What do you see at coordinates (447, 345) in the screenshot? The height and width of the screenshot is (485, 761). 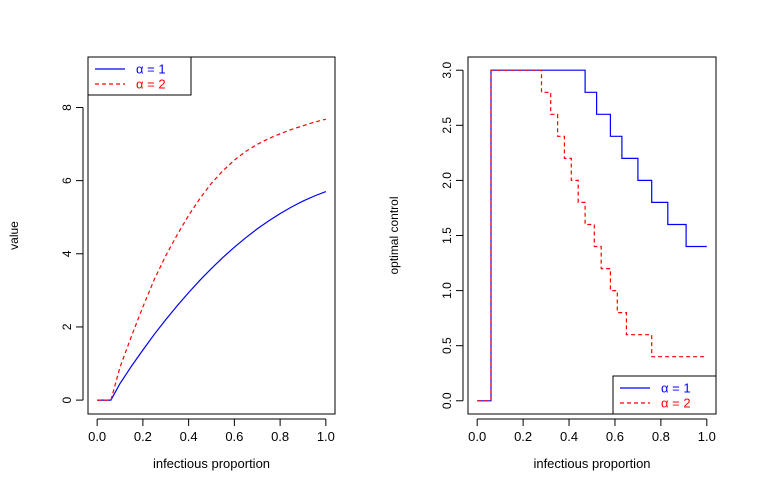 I see `y-tick-label: 0.5` at bounding box center [447, 345].